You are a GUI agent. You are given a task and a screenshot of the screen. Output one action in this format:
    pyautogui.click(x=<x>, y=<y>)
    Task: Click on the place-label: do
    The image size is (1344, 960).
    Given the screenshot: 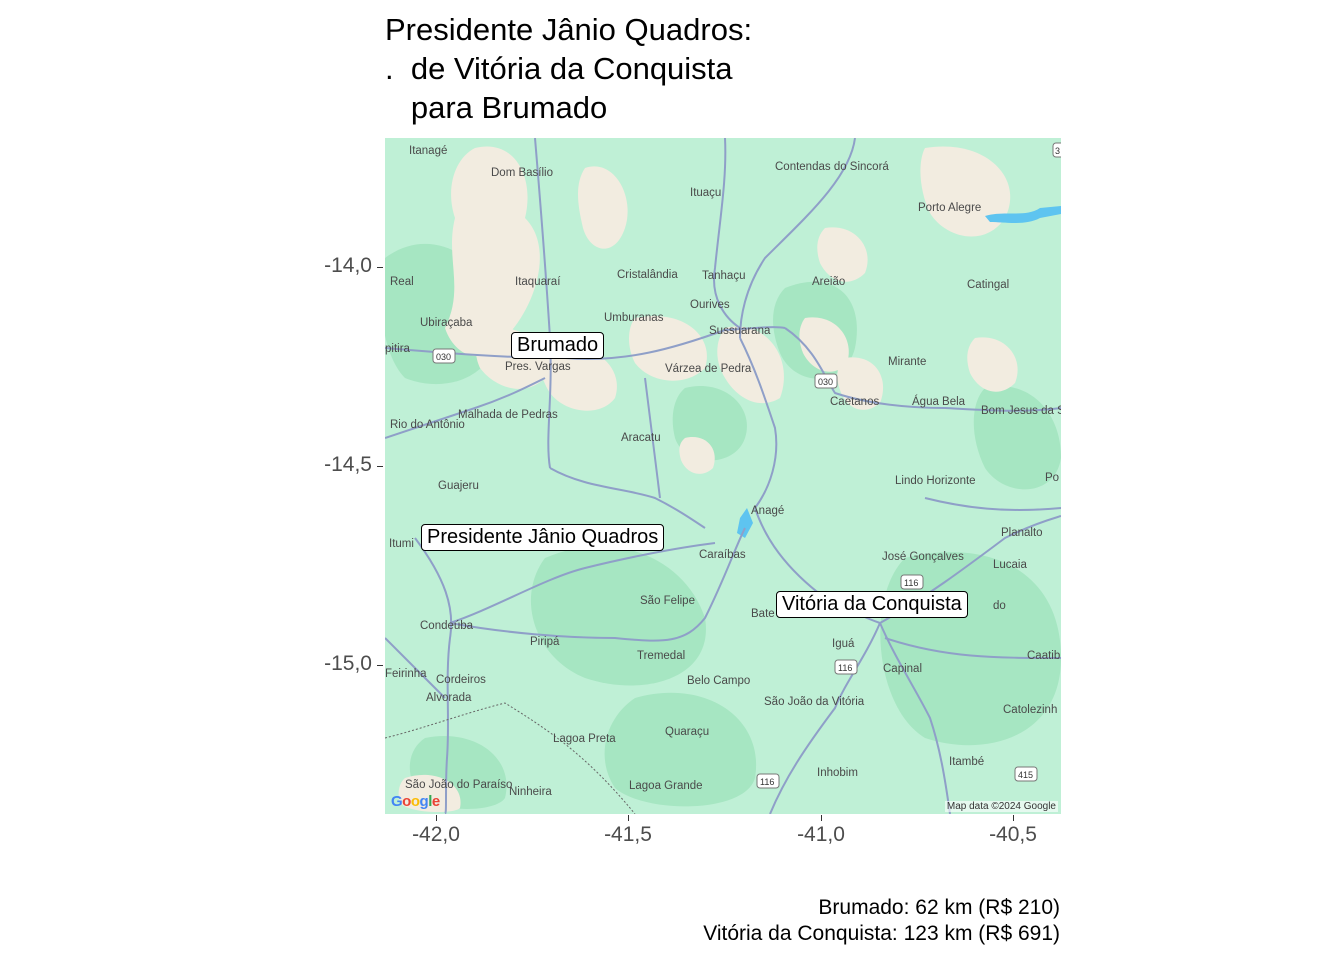 What is the action you would take?
    pyautogui.click(x=999, y=606)
    